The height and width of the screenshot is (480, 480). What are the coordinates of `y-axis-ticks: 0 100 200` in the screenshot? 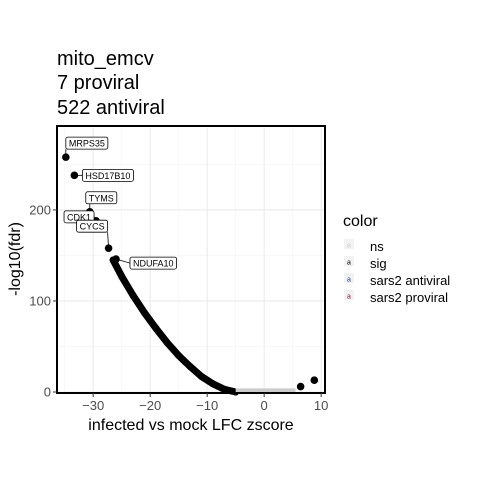 It's located at (43, 301).